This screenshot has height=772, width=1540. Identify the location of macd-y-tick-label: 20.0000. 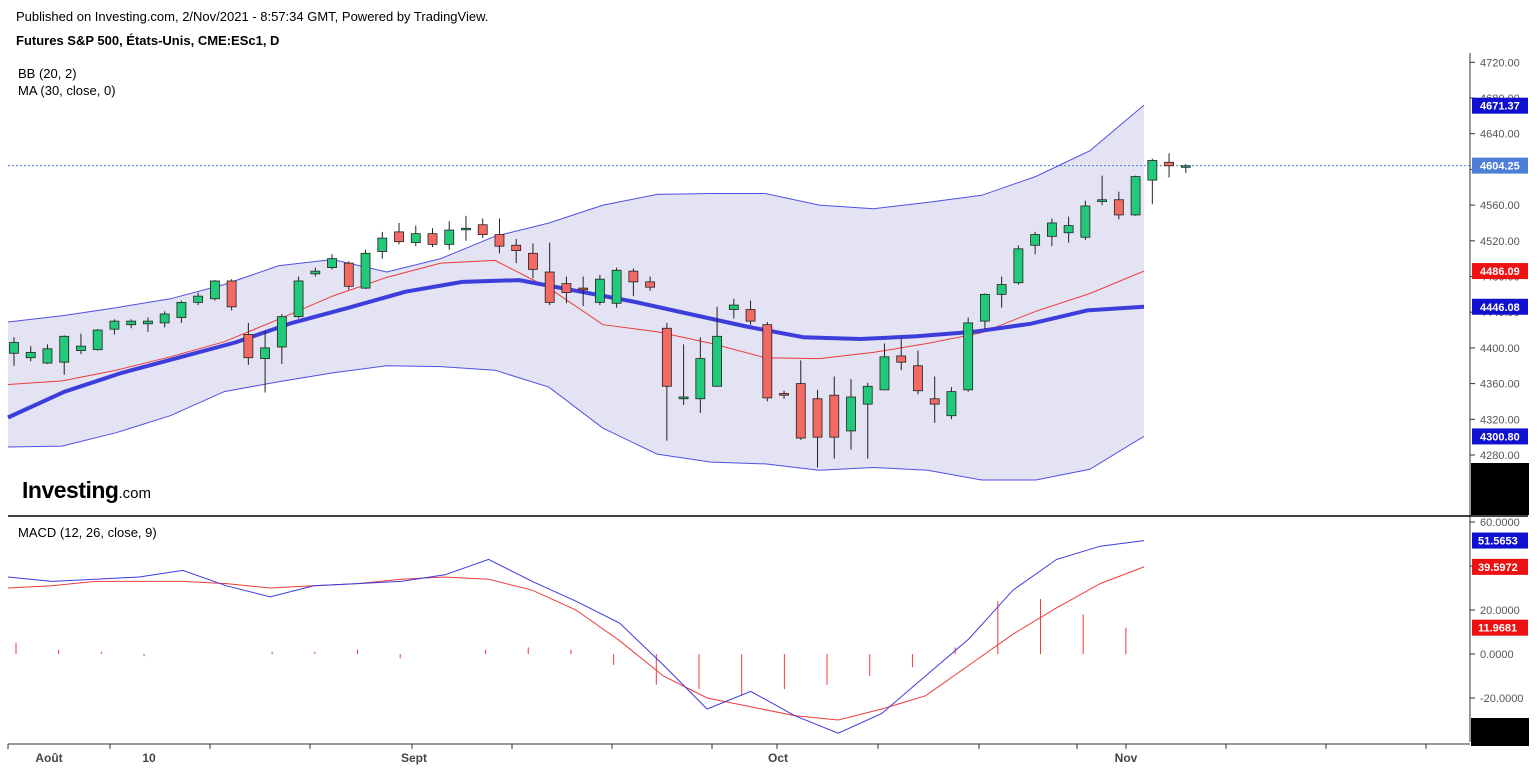
(1500, 611).